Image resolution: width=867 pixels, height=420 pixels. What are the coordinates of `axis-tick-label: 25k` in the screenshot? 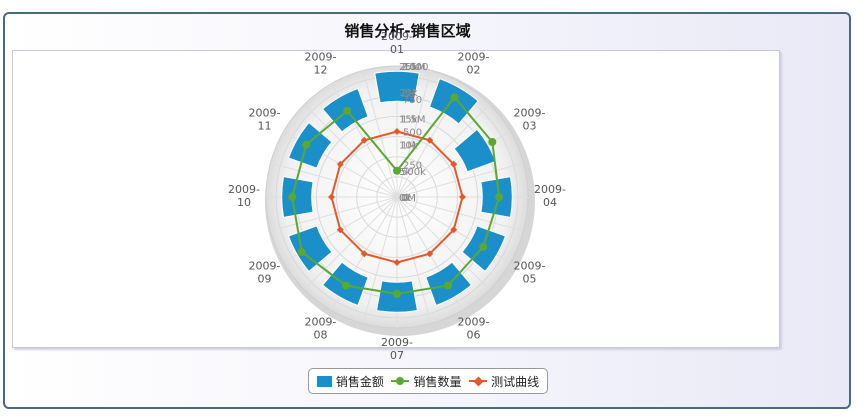 It's located at (408, 67).